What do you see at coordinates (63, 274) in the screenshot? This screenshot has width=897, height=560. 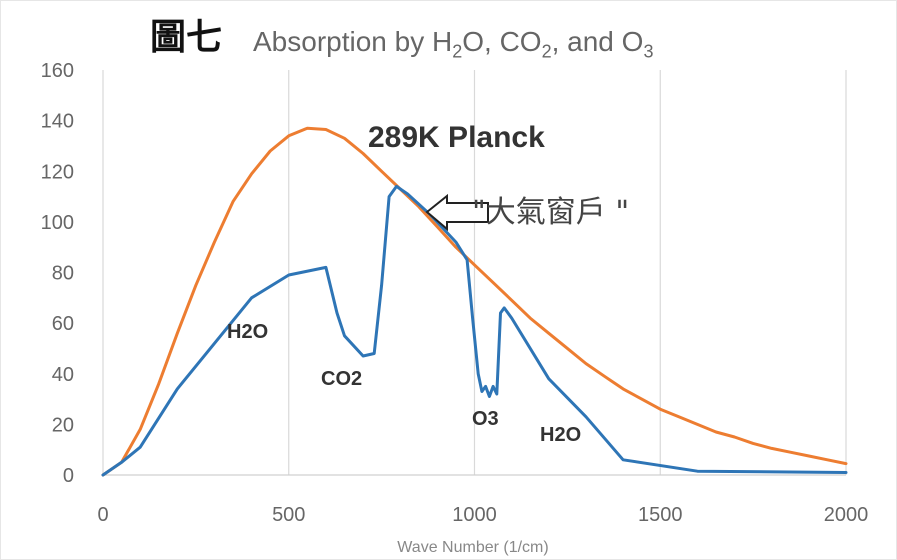 I see `y-tick-label-80: 80` at bounding box center [63, 274].